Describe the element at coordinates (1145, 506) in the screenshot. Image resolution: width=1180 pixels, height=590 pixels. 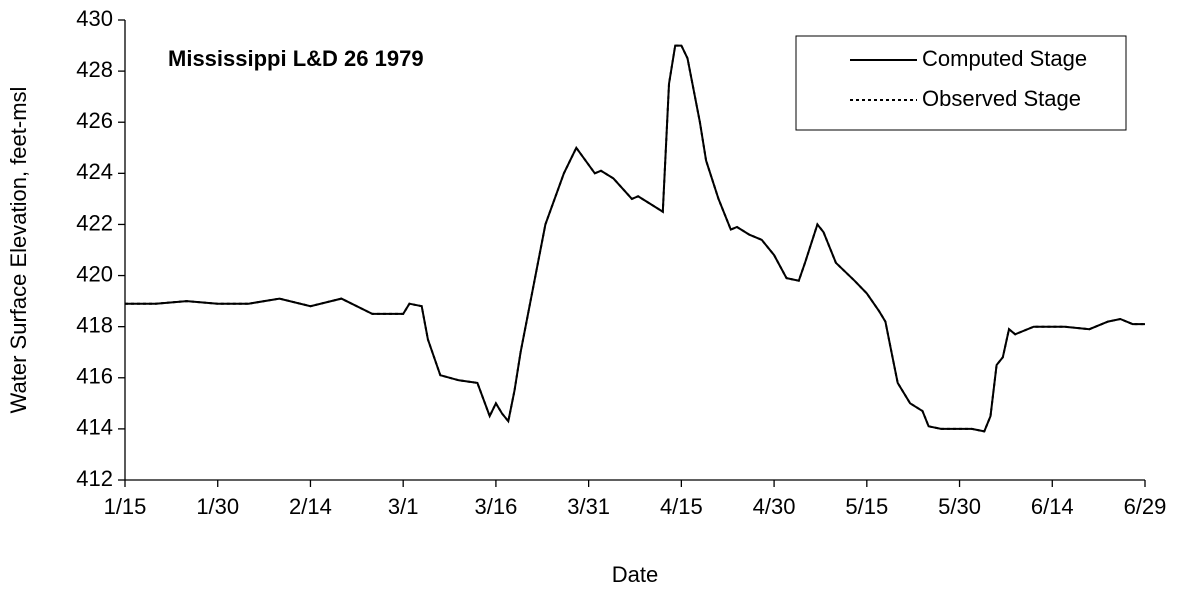
I see `x-tick-label: 6/29` at that location.